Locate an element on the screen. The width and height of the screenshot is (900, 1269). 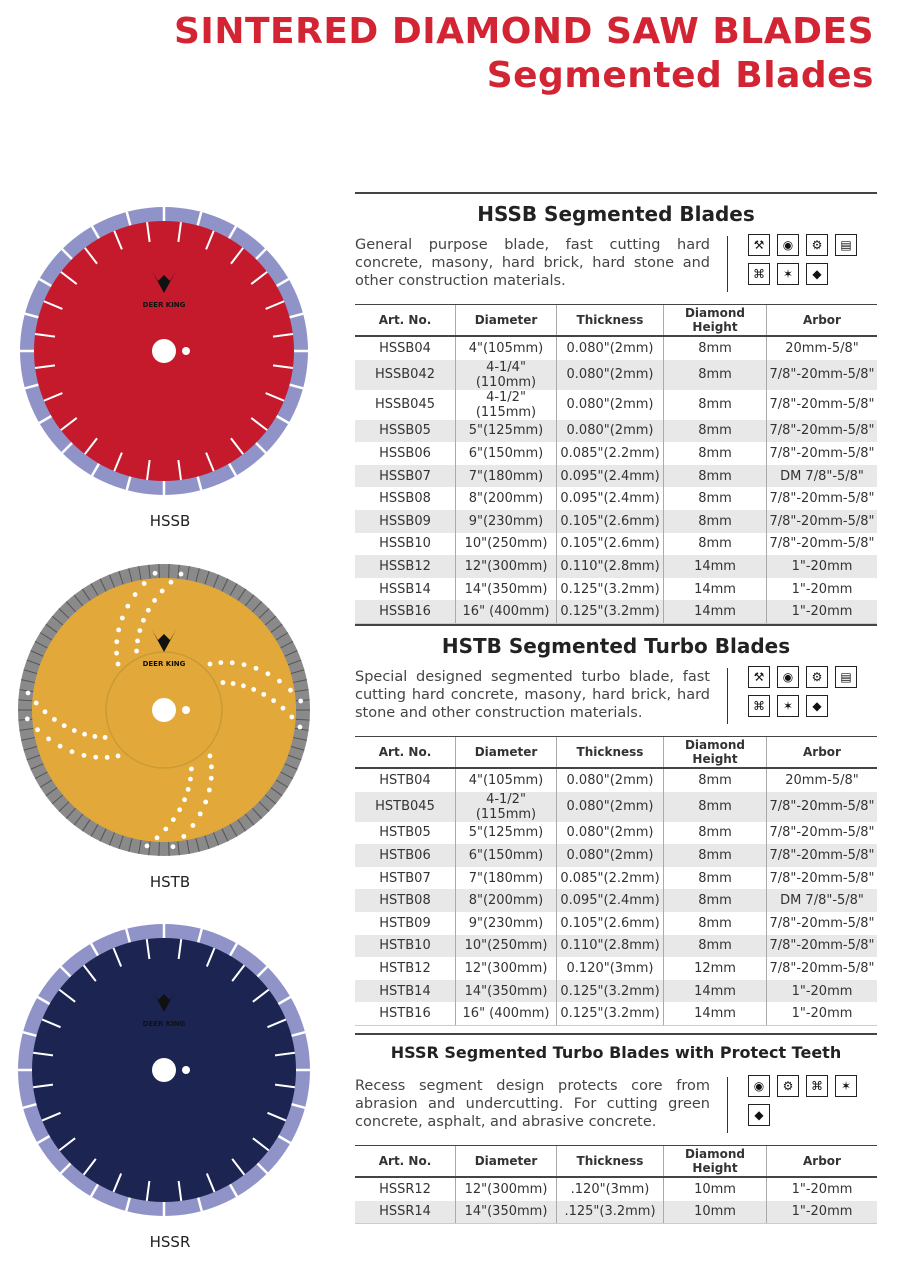
table-cell: HSSB05 is located at coordinates (405, 431).